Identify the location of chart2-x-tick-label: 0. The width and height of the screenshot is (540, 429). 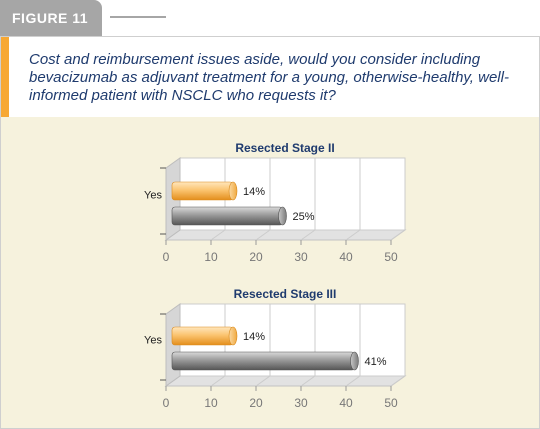
(166, 403).